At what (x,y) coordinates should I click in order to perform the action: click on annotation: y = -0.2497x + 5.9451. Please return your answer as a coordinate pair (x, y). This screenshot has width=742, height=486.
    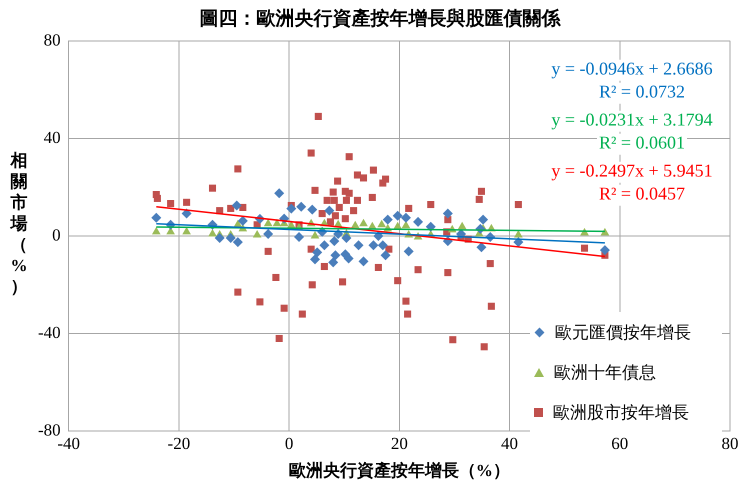
    Looking at the image, I should click on (632, 170).